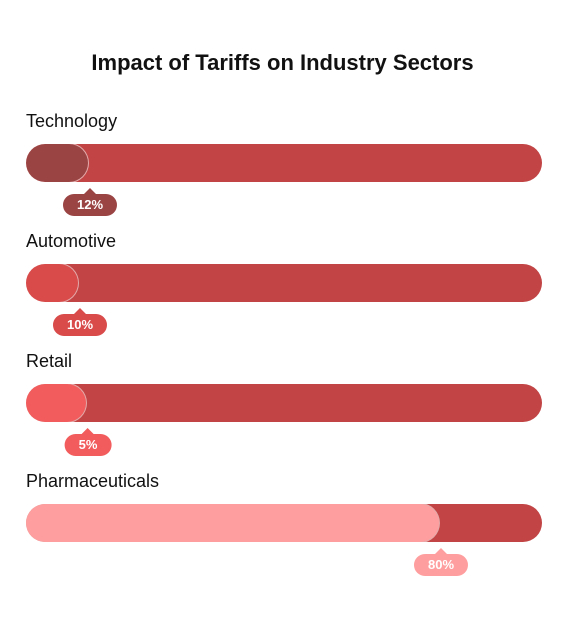  What do you see at coordinates (72, 121) in the screenshot?
I see `category-label: Technology` at bounding box center [72, 121].